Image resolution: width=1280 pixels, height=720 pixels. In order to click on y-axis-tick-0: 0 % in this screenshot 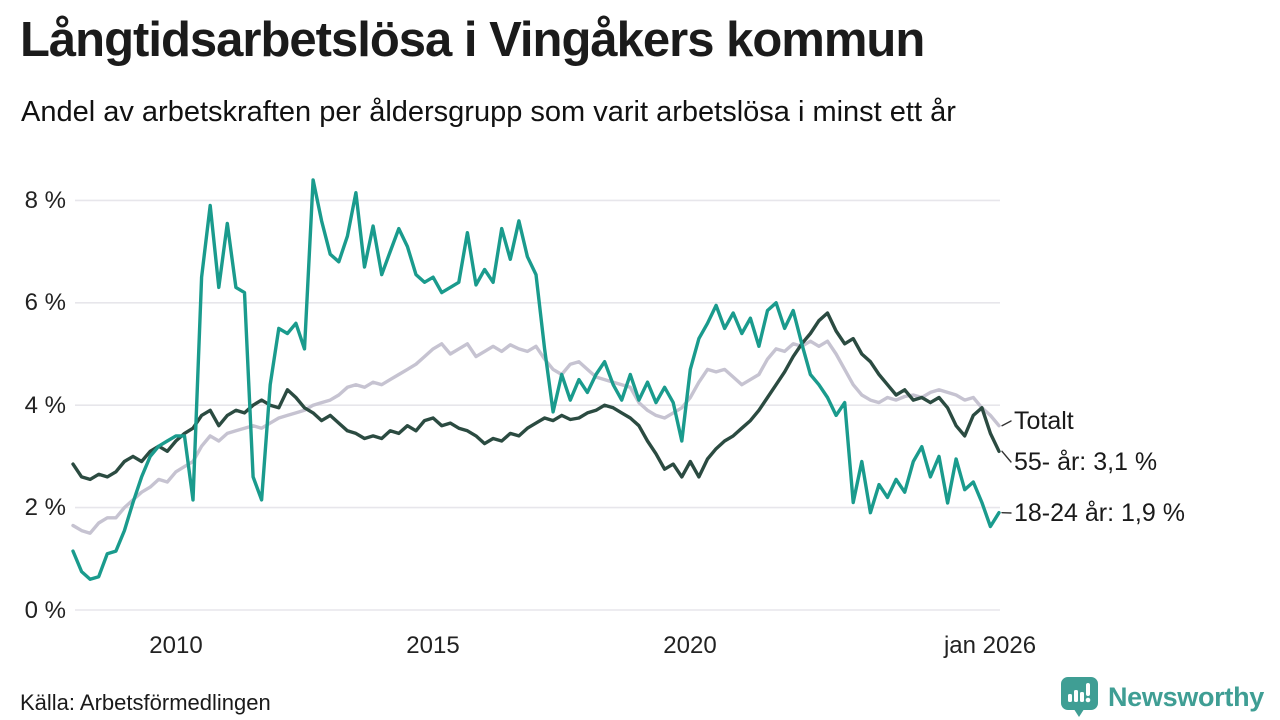, I will do `click(45, 610)`.